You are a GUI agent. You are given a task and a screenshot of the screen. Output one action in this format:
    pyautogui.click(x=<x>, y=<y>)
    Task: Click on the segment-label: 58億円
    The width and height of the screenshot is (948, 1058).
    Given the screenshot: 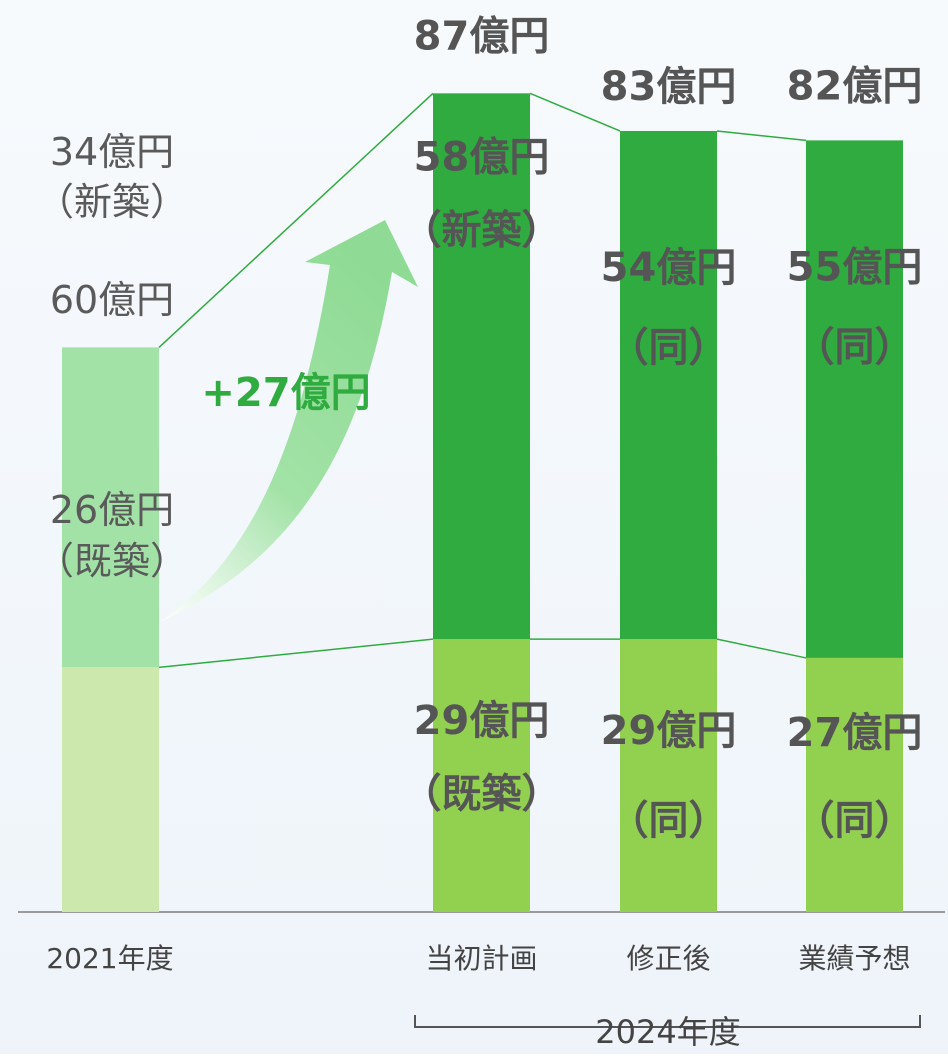 What is the action you would take?
    pyautogui.click(x=482, y=157)
    